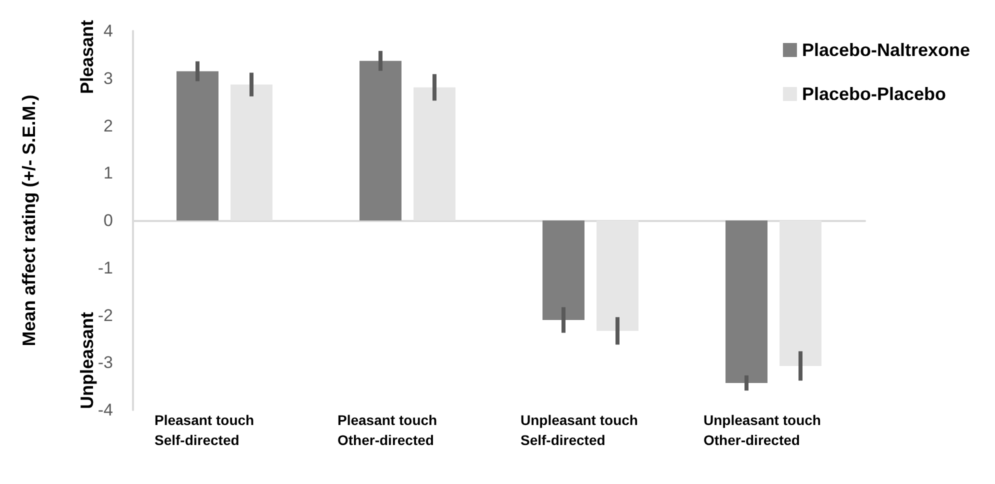 This screenshot has width=995, height=484. I want to click on legend-label: Placebo-Placebo, so click(874, 94).